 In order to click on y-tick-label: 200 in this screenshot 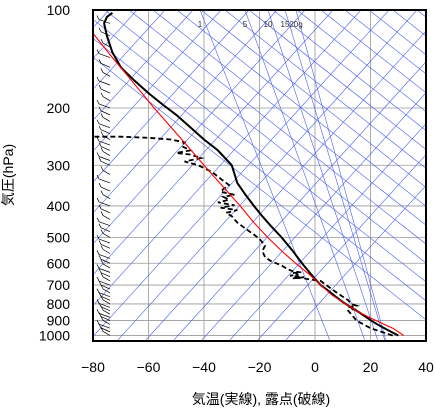, I will do `click(59, 108)`.